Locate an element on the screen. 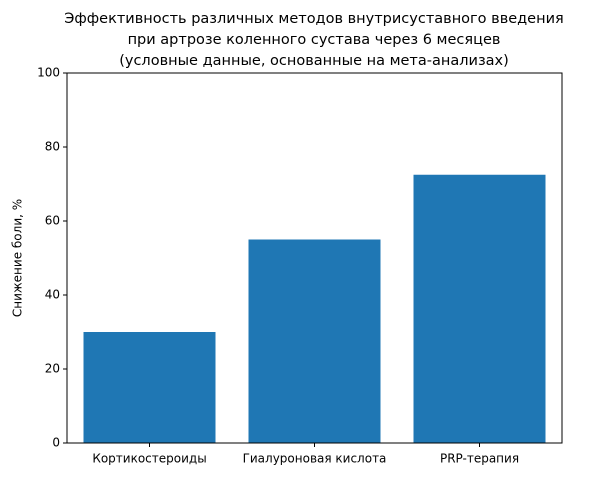 Image resolution: width=609 pixels, height=477 pixels. y-tick-label: 0 is located at coordinates (56, 443).